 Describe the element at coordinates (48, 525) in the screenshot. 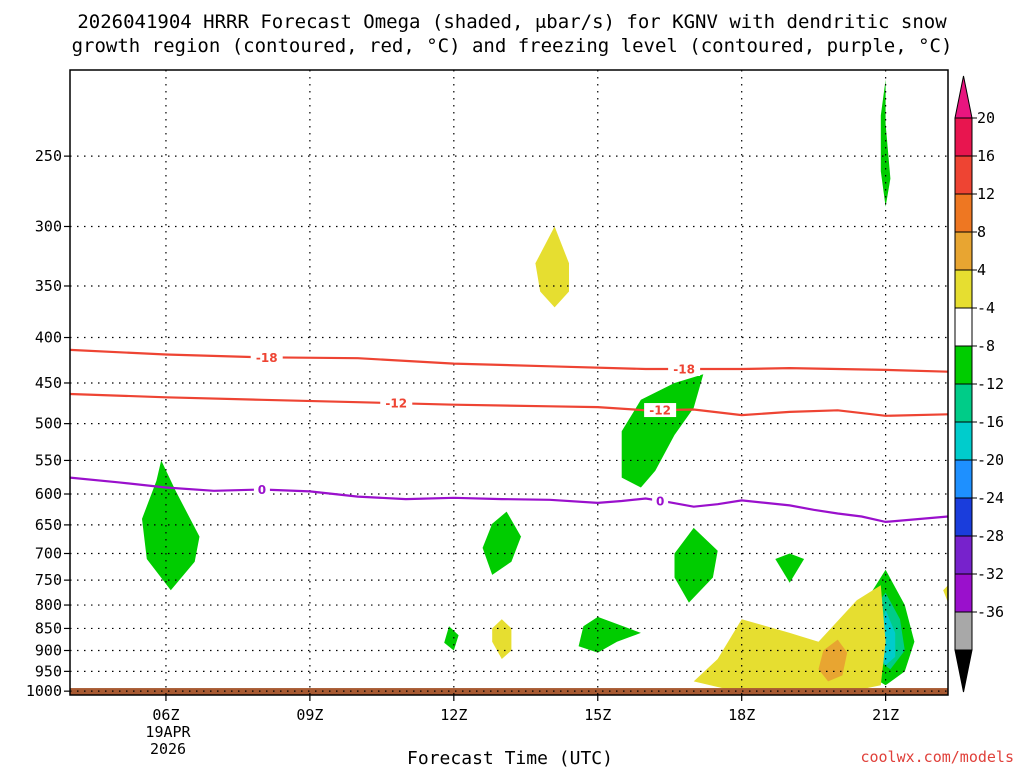

I see `y-tick-label-8: 650` at that location.